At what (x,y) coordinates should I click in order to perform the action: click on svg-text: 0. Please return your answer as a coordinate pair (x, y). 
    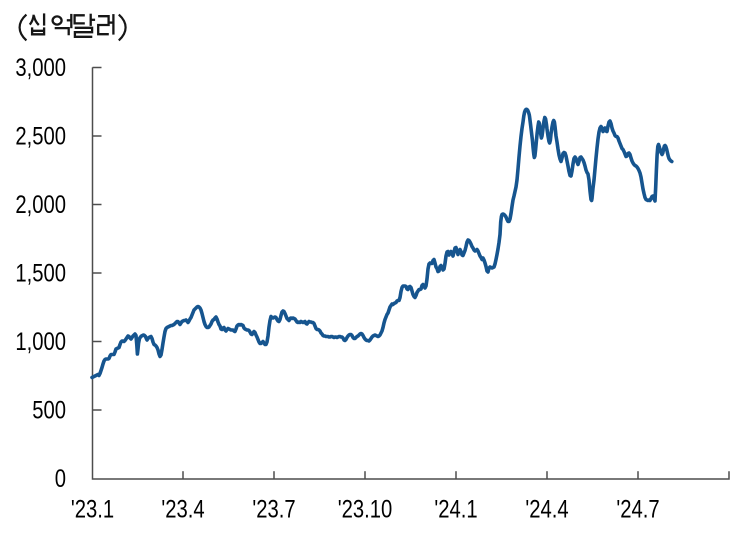
    Looking at the image, I should click on (60, 478).